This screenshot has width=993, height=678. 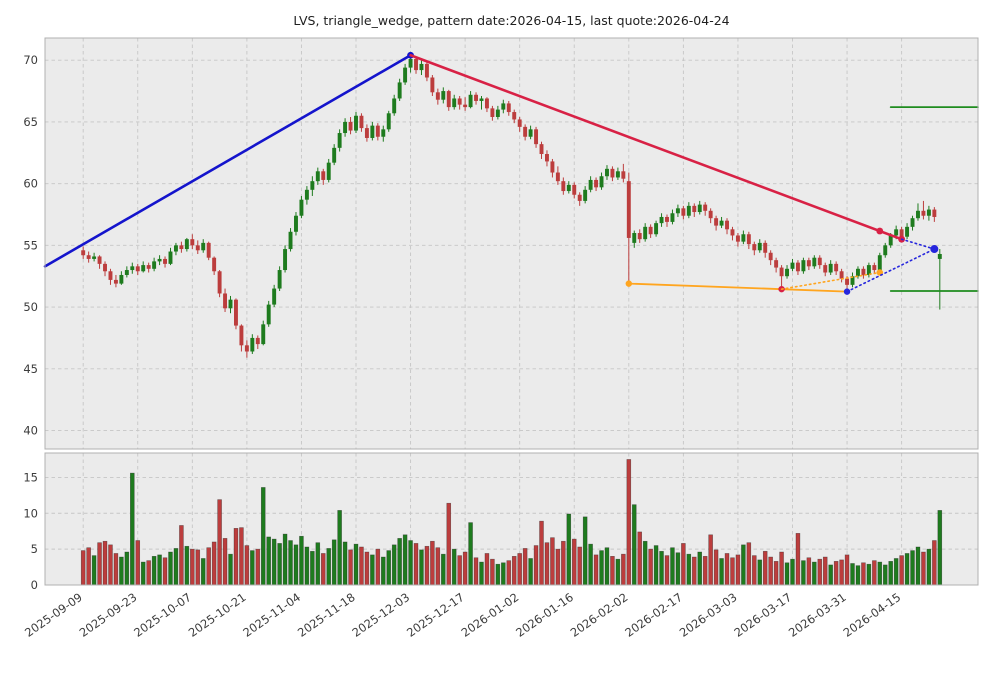 What do you see at coordinates (490, 615) in the screenshot?
I see `svg-text: 2026-01-02` at bounding box center [490, 615].